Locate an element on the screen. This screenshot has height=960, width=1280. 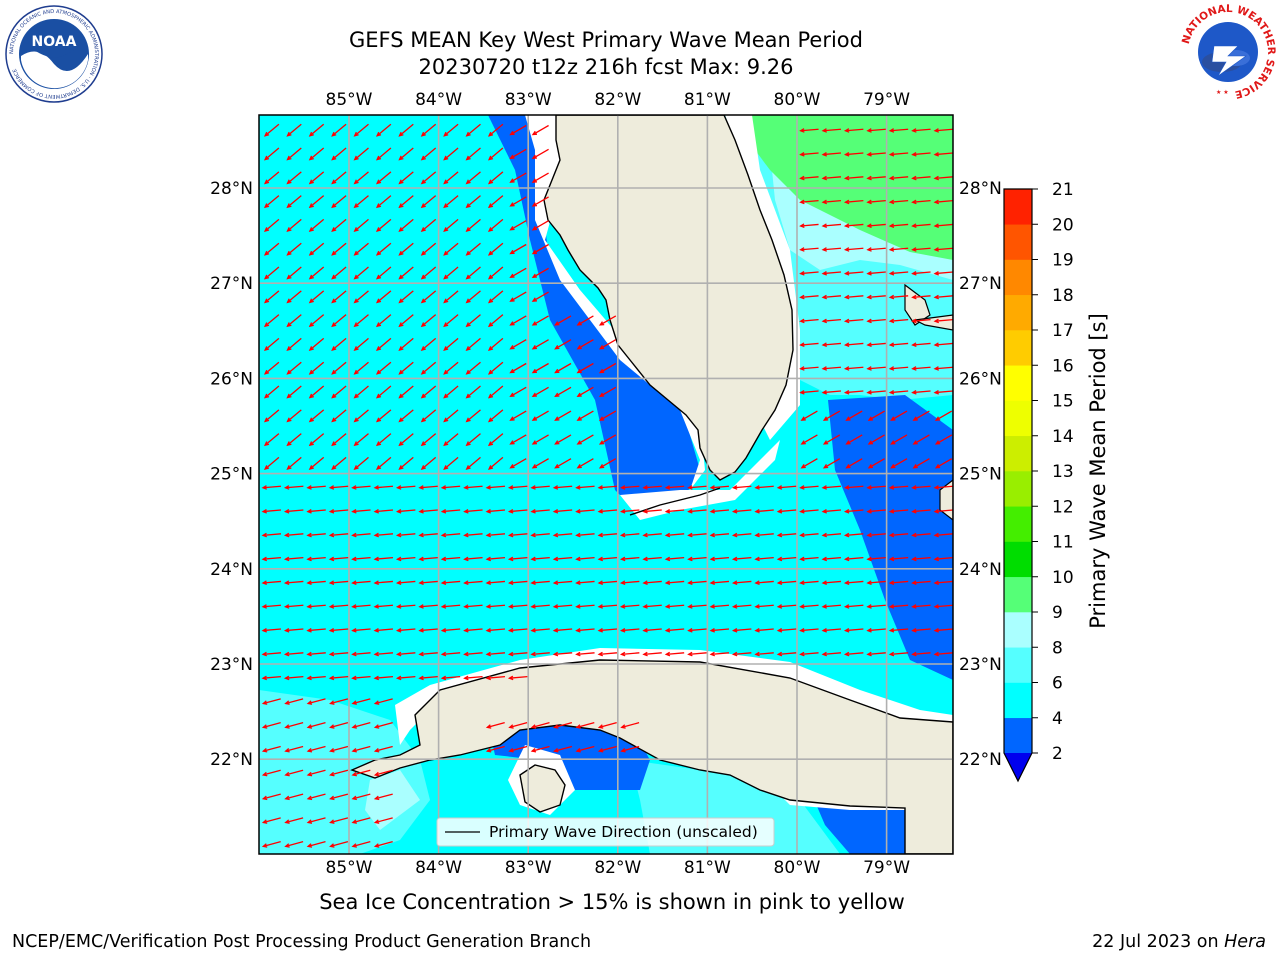
lon-label: 84°W is located at coordinates (438, 868).